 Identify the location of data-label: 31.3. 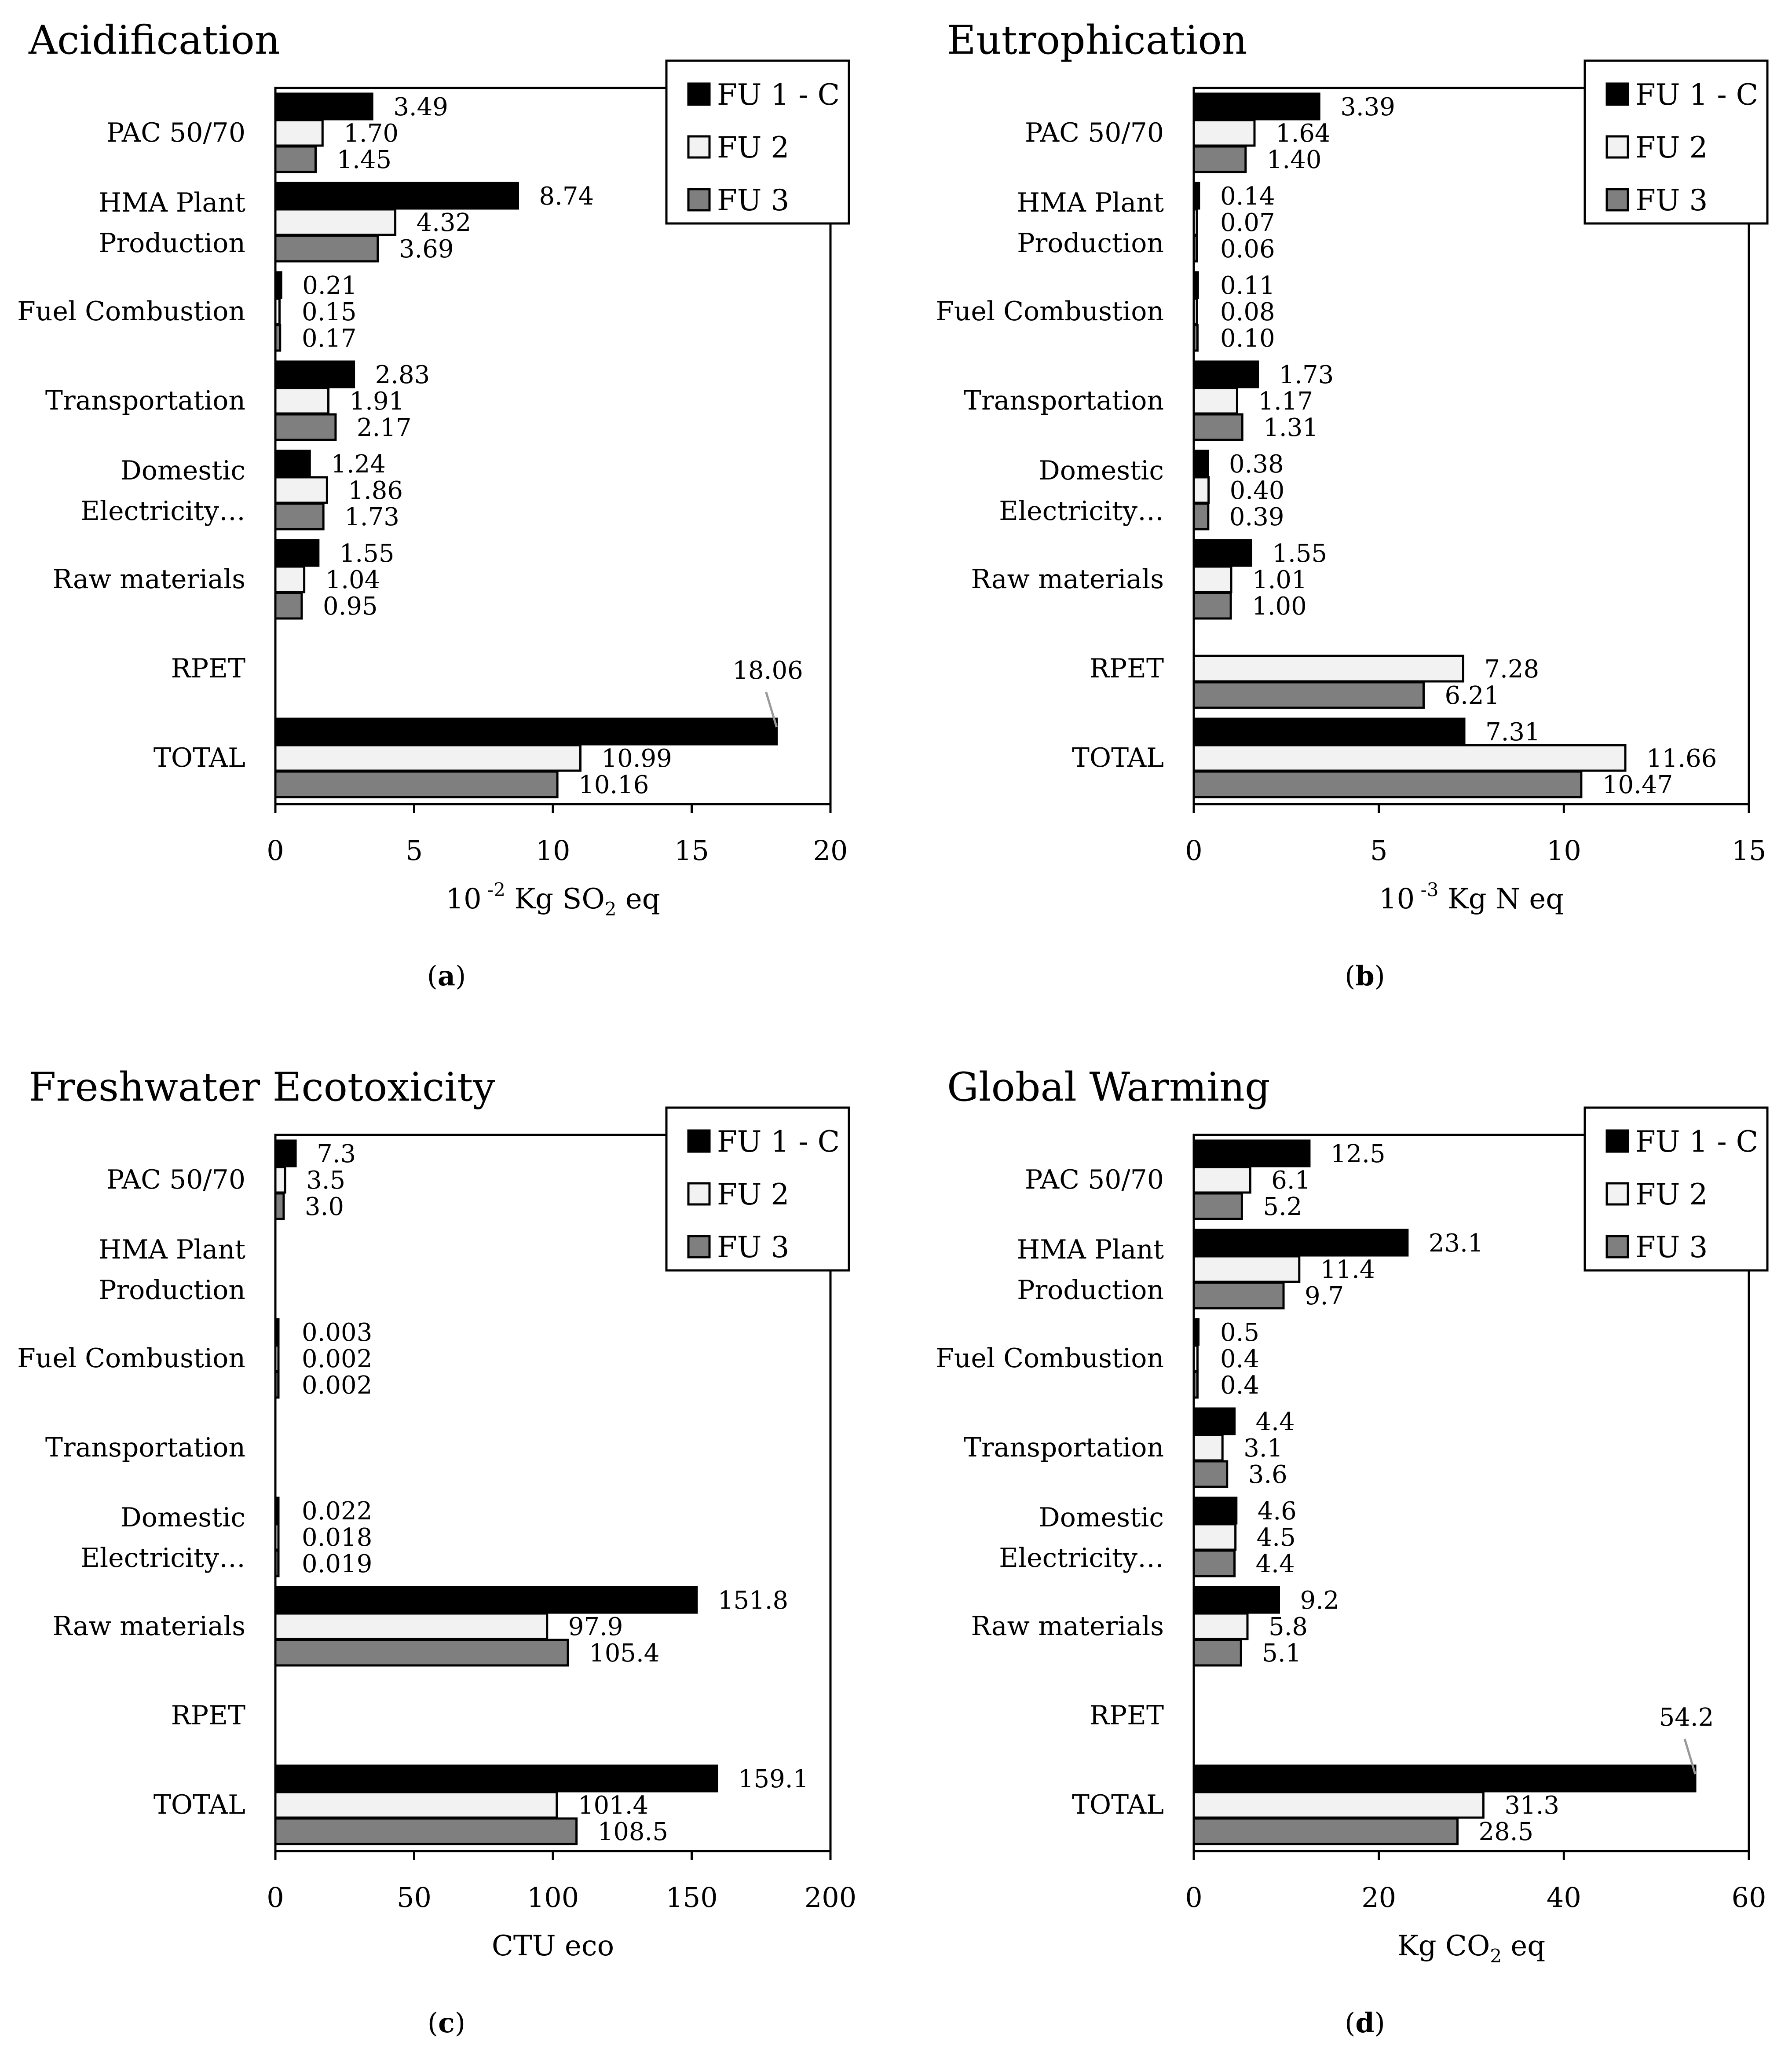
(1531, 1805).